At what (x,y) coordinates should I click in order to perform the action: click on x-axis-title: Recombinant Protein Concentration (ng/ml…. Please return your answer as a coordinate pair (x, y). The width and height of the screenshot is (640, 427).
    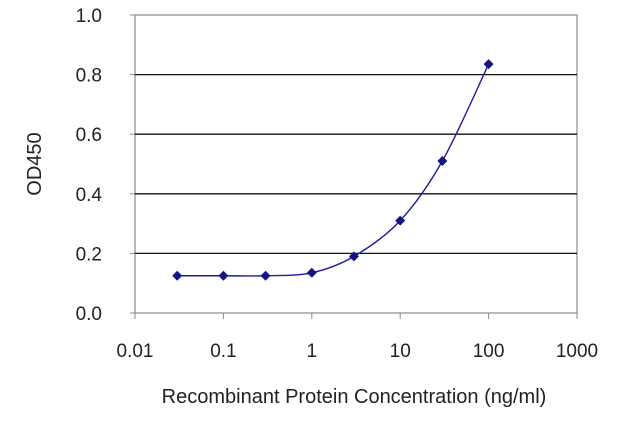
    Looking at the image, I should click on (354, 397).